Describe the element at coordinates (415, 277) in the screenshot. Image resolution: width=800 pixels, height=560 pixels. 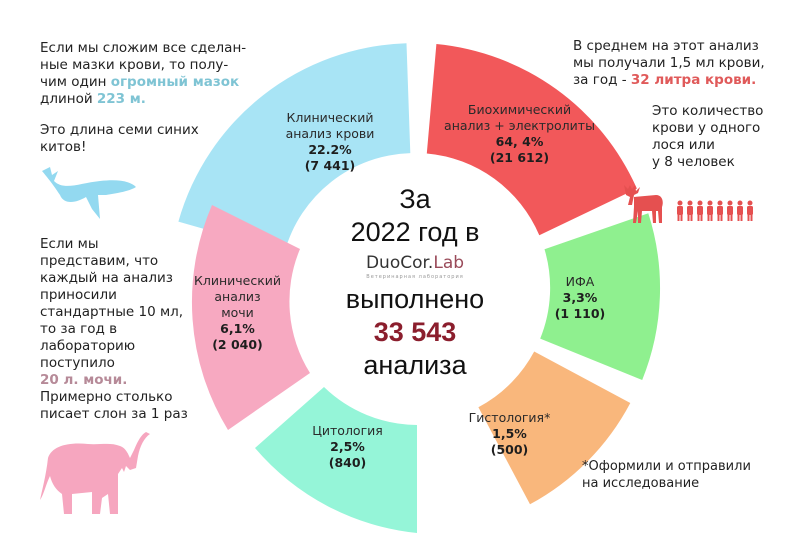
I see `logo-subtitle: Ветеринарная лаборатория` at that location.